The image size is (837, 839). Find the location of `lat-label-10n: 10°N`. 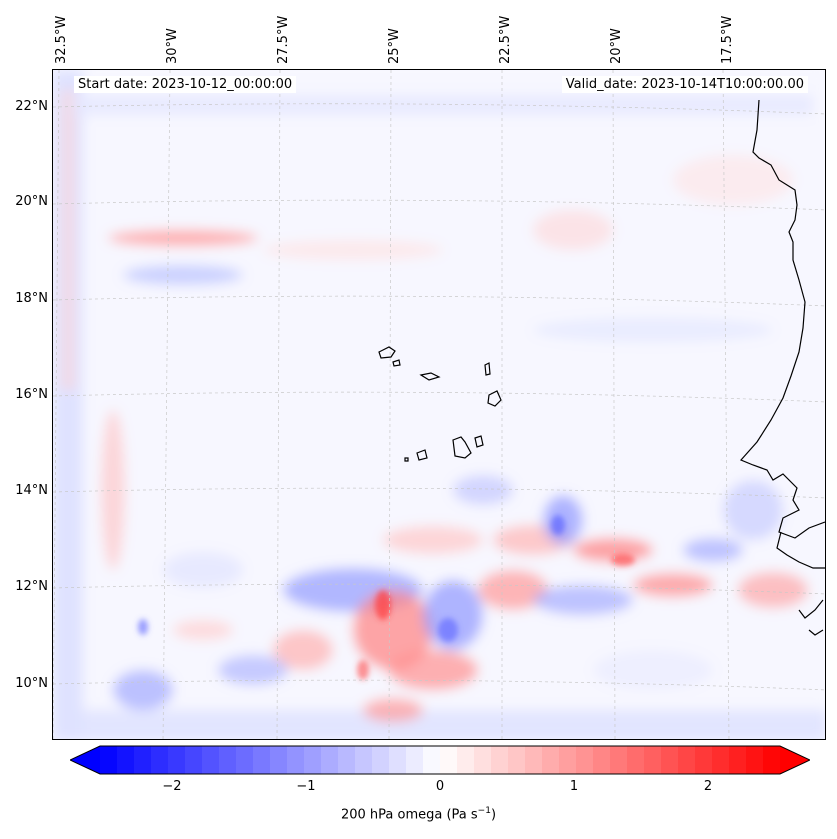

lat-label-10n: 10°N is located at coordinates (31, 683).